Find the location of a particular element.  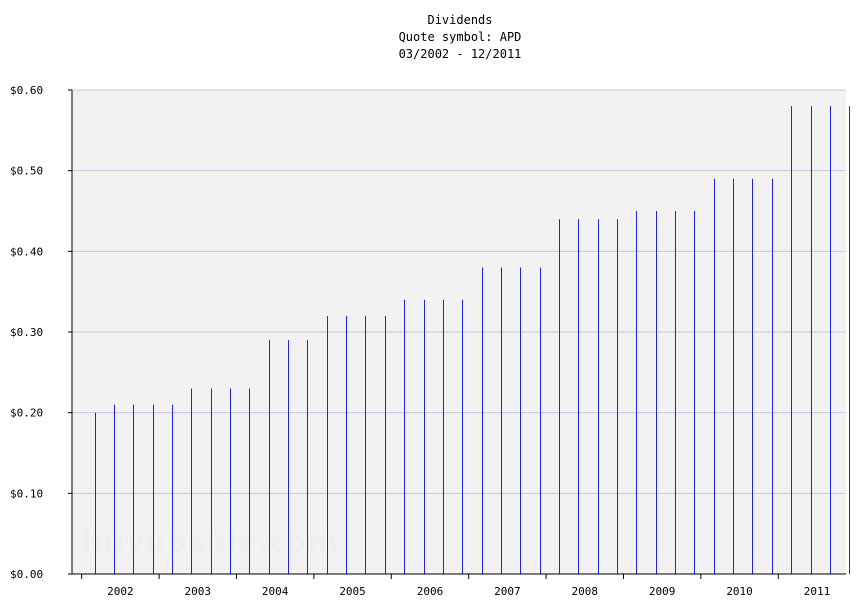

chart-date-range: 03/2002 - 12/2011 is located at coordinates (460, 54).